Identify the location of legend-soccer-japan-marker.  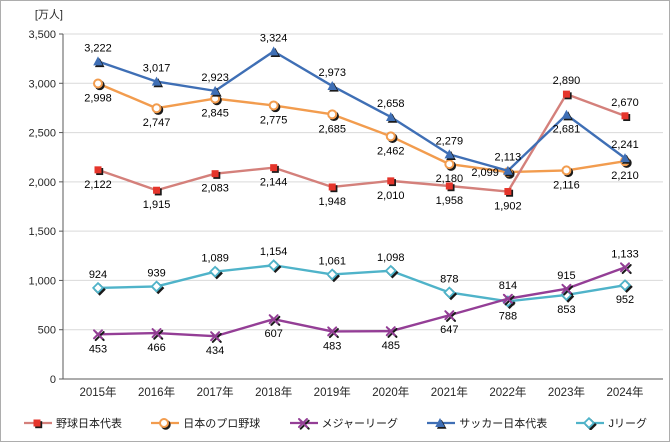
(441, 423).